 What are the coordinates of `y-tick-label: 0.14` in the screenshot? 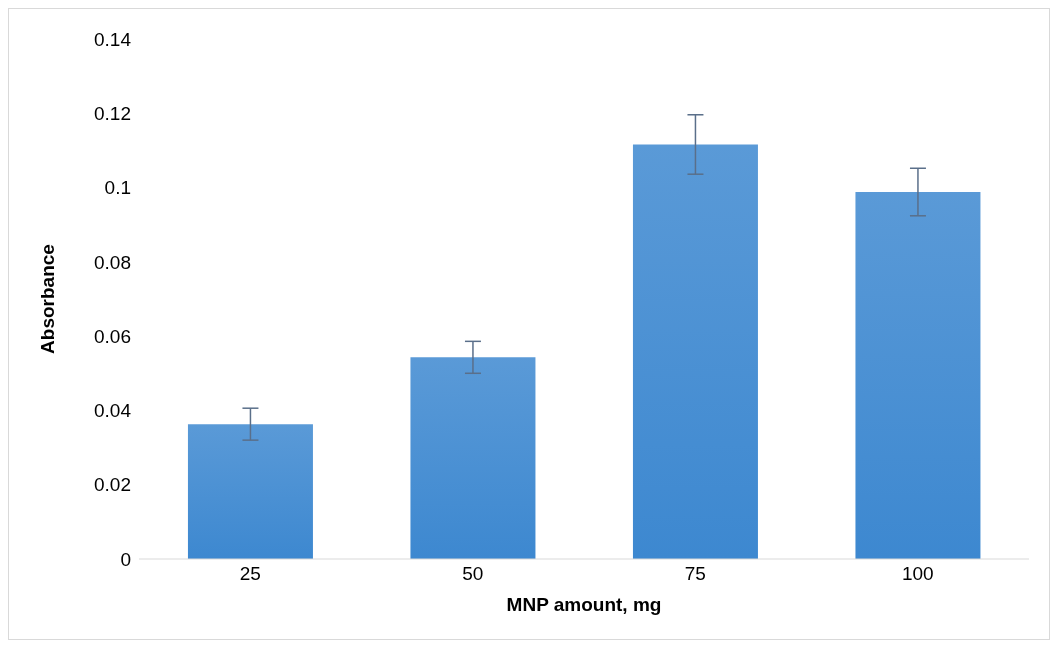 It's located at (113, 39).